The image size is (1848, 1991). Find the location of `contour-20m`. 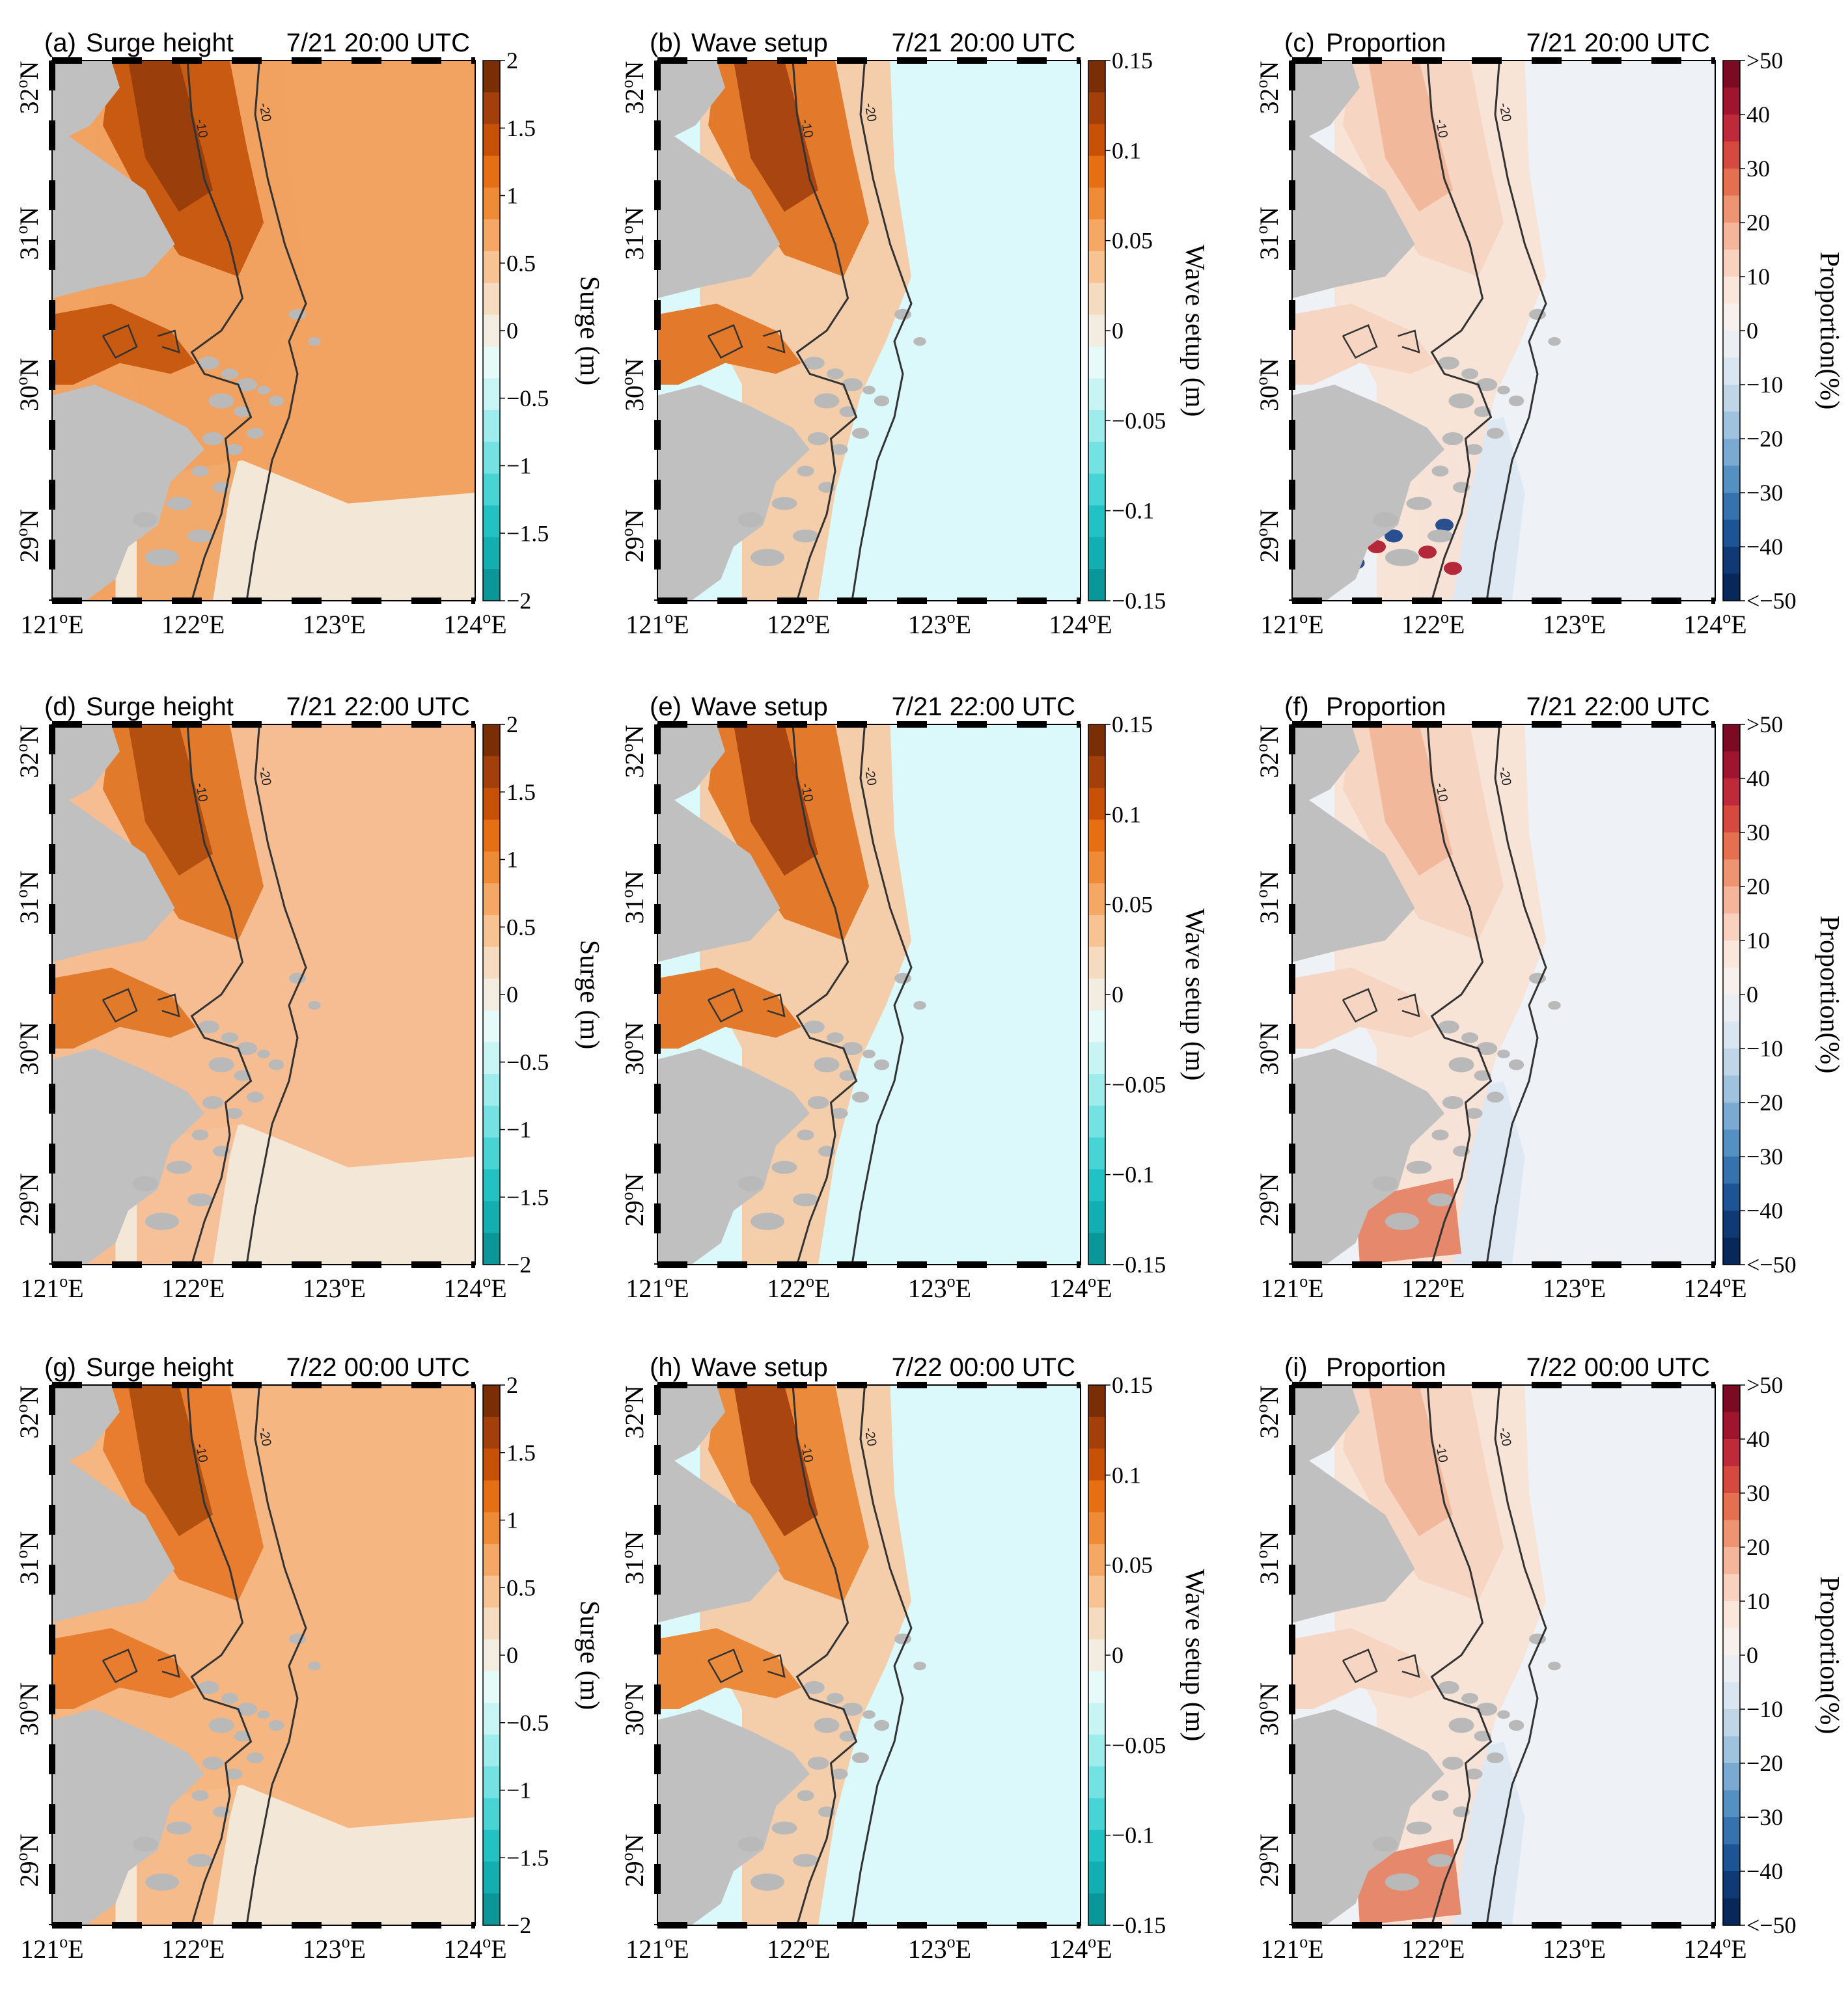

contour-20m is located at coordinates (276, 1655).